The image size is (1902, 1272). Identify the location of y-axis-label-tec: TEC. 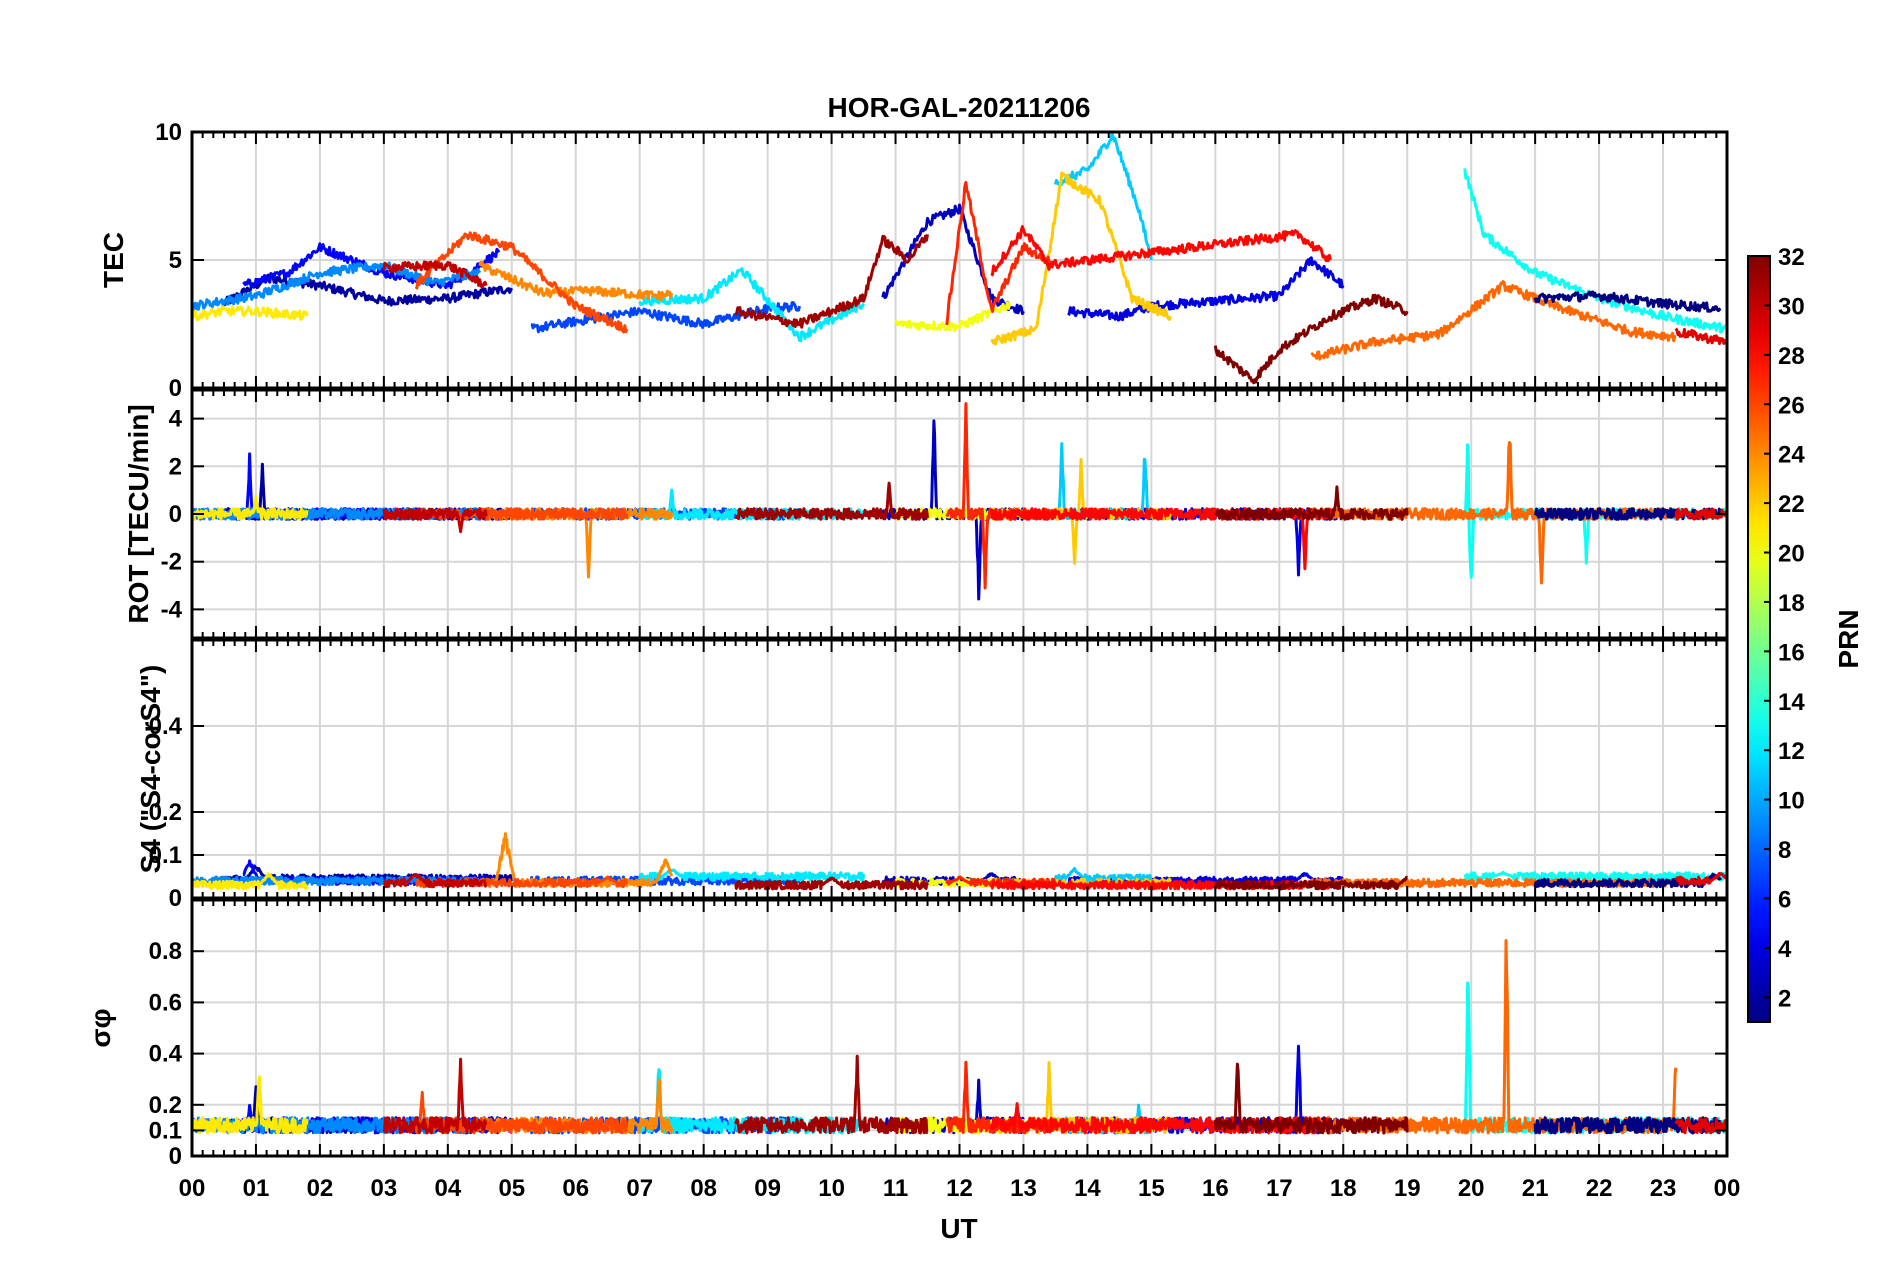
(113, 260).